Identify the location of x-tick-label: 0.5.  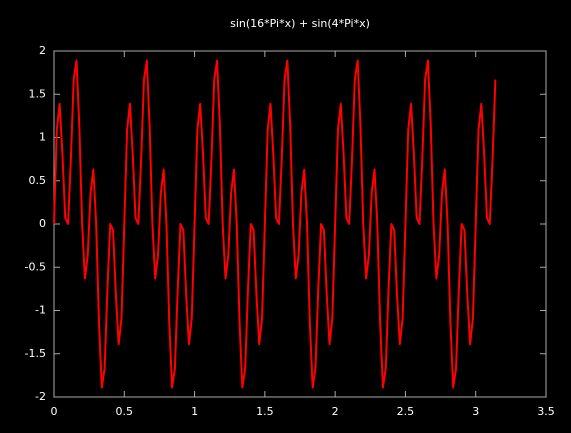
(125, 411).